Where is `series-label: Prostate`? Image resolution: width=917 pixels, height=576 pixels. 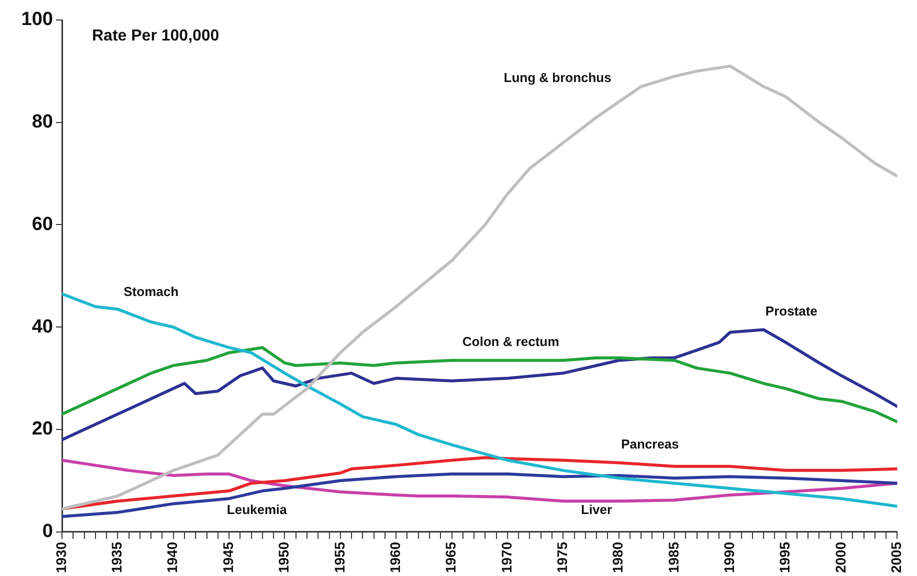
series-label: Prostate is located at coordinates (791, 310).